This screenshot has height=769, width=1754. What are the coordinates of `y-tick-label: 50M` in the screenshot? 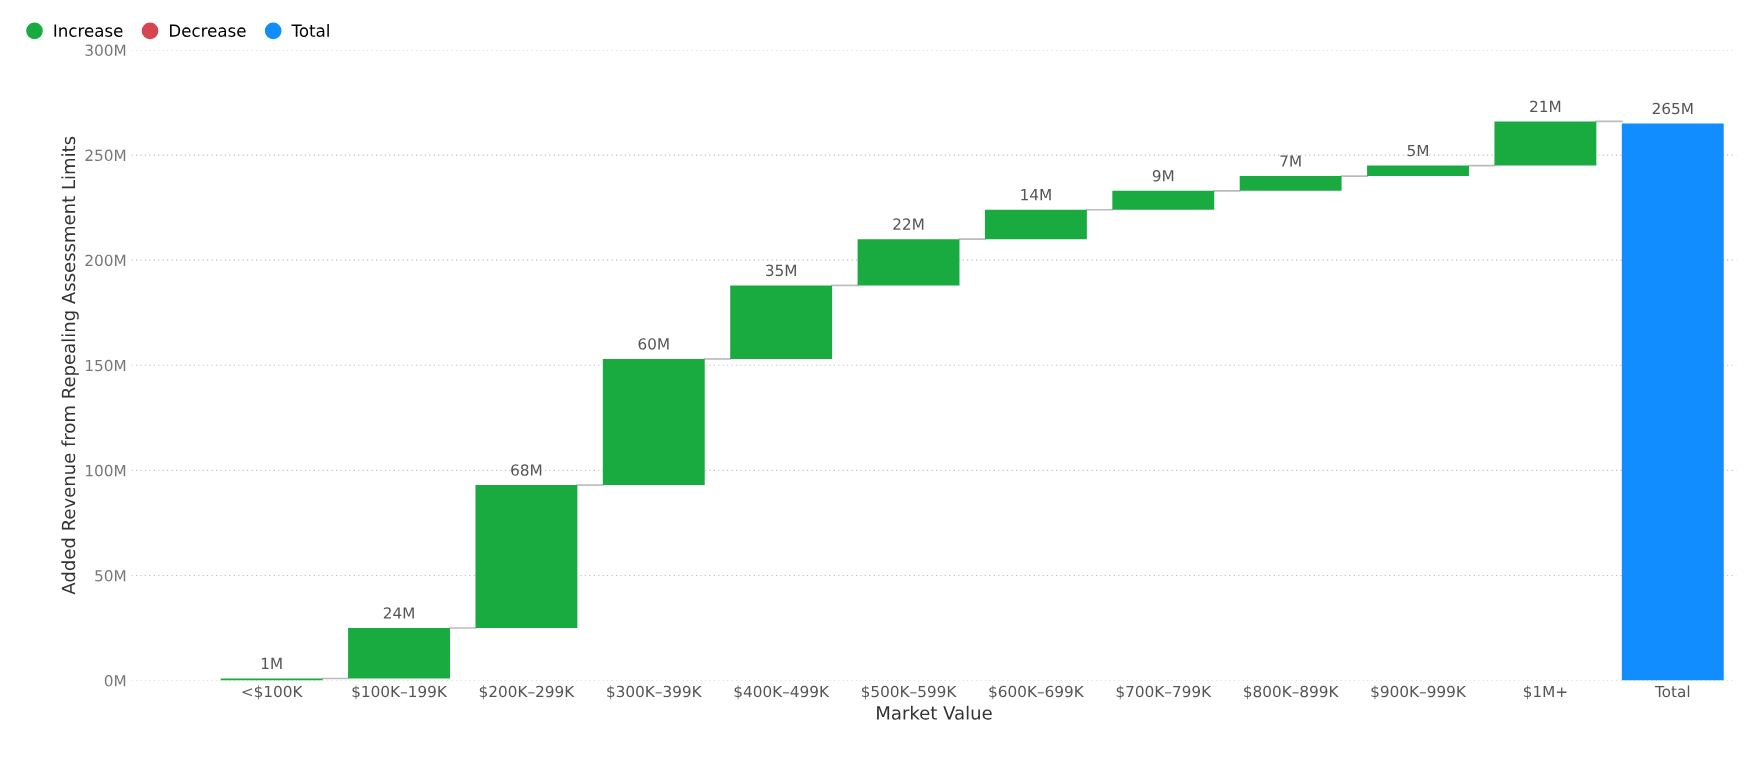 It's located at (110, 575).